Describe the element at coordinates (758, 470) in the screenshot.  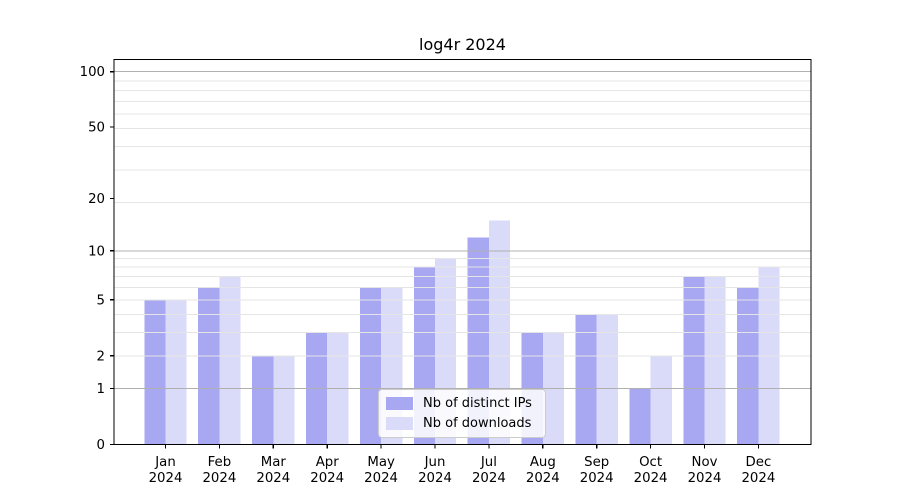
I see `x-tick-label: Dec 2024` at that location.